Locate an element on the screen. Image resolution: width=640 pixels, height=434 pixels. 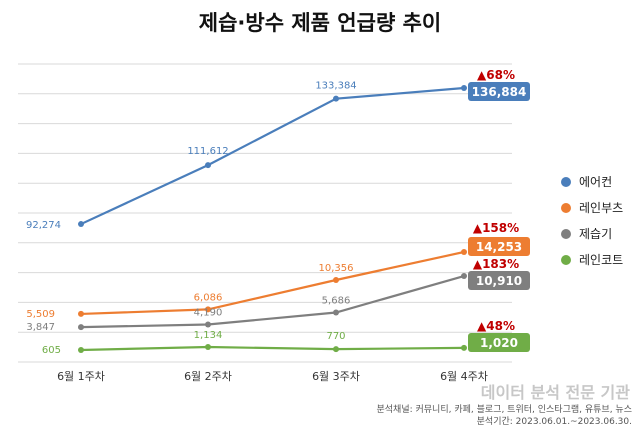
data-label: 4,190 is located at coordinates (208, 312).